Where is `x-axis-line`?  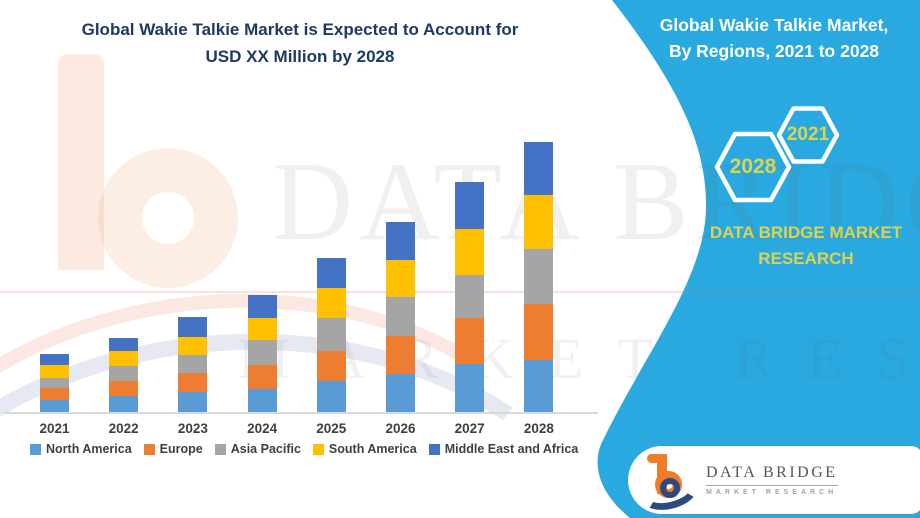 x-axis-line is located at coordinates (301, 413).